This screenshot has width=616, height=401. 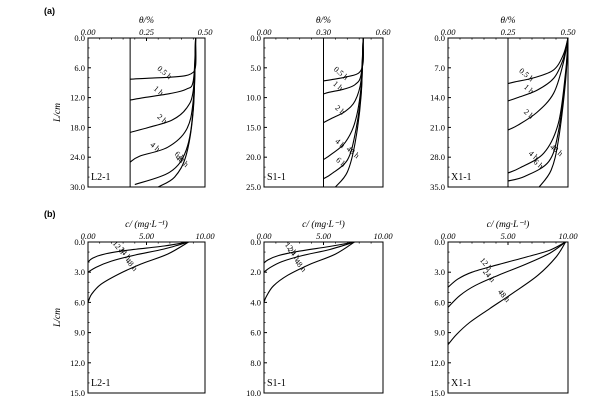 I want to click on y-tick-label: 35.0, so click(x=437, y=187).